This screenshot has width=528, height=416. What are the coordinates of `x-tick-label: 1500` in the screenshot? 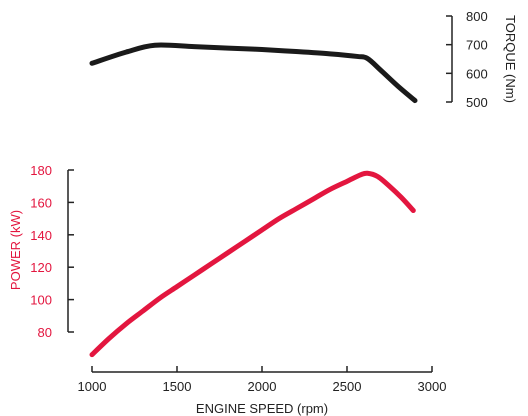 It's located at (177, 386).